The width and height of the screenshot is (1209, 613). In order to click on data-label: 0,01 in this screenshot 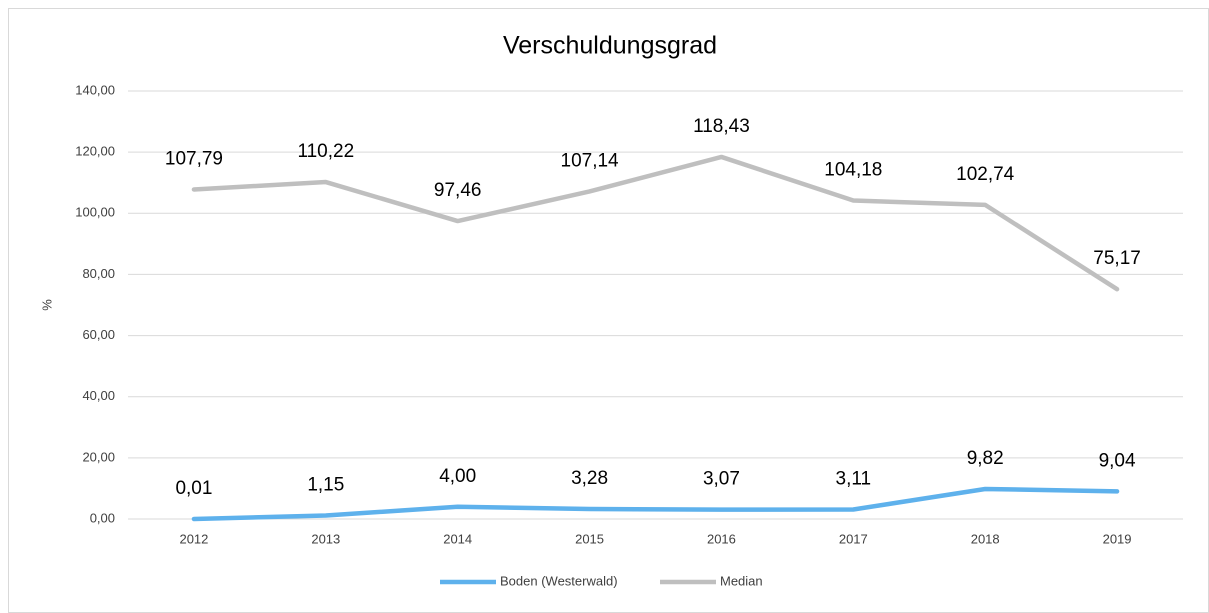, I will do `click(193, 488)`.